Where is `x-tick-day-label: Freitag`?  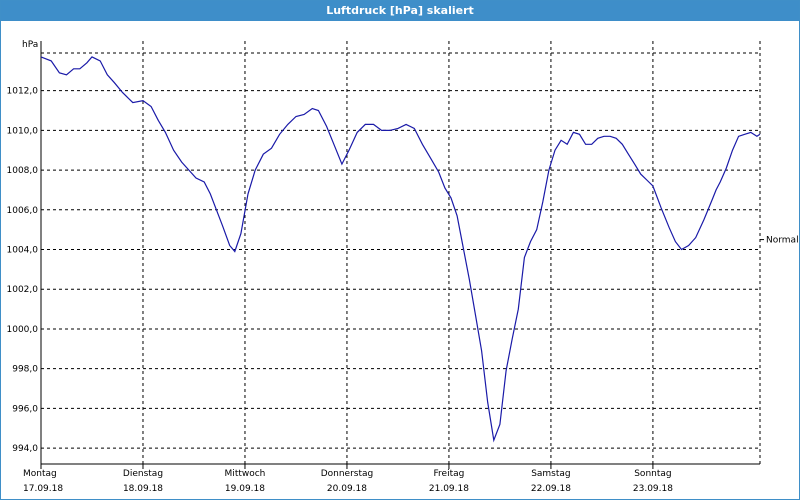 x-tick-day-label: Freitag is located at coordinates (449, 474).